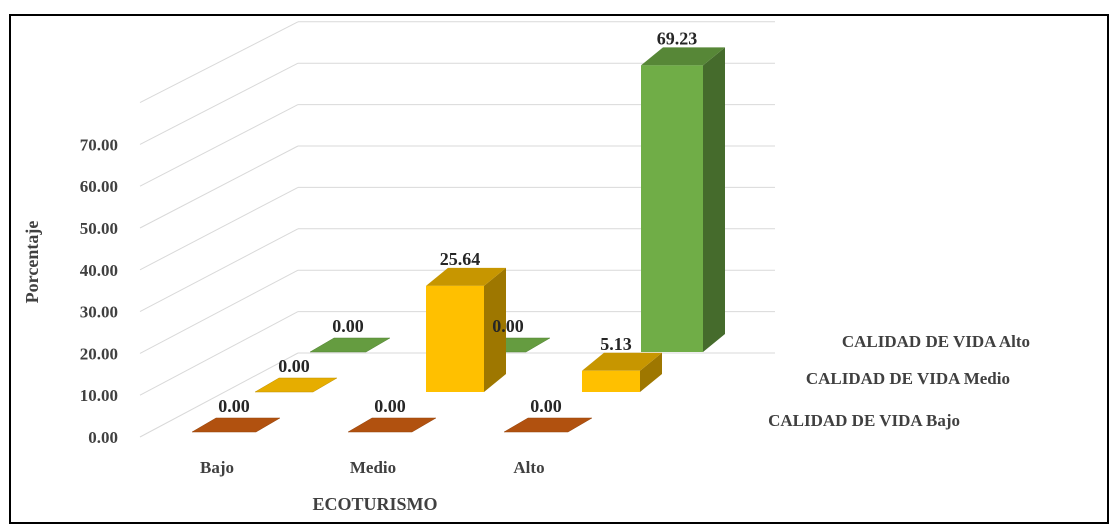  Describe the element at coordinates (528, 467) in the screenshot. I see `x-category-label: Alto` at that location.